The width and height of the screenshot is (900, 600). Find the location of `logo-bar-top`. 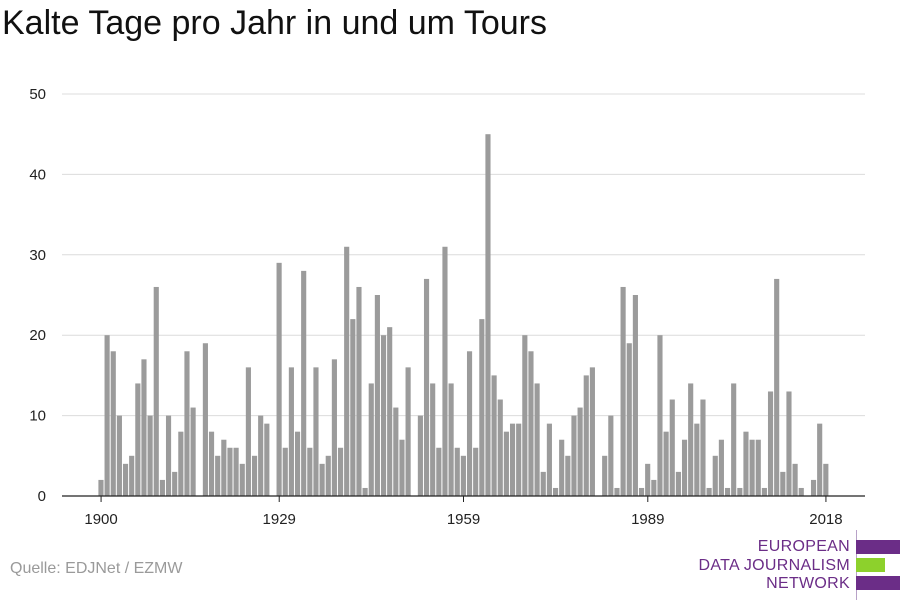

logo-bar-top is located at coordinates (878, 547).